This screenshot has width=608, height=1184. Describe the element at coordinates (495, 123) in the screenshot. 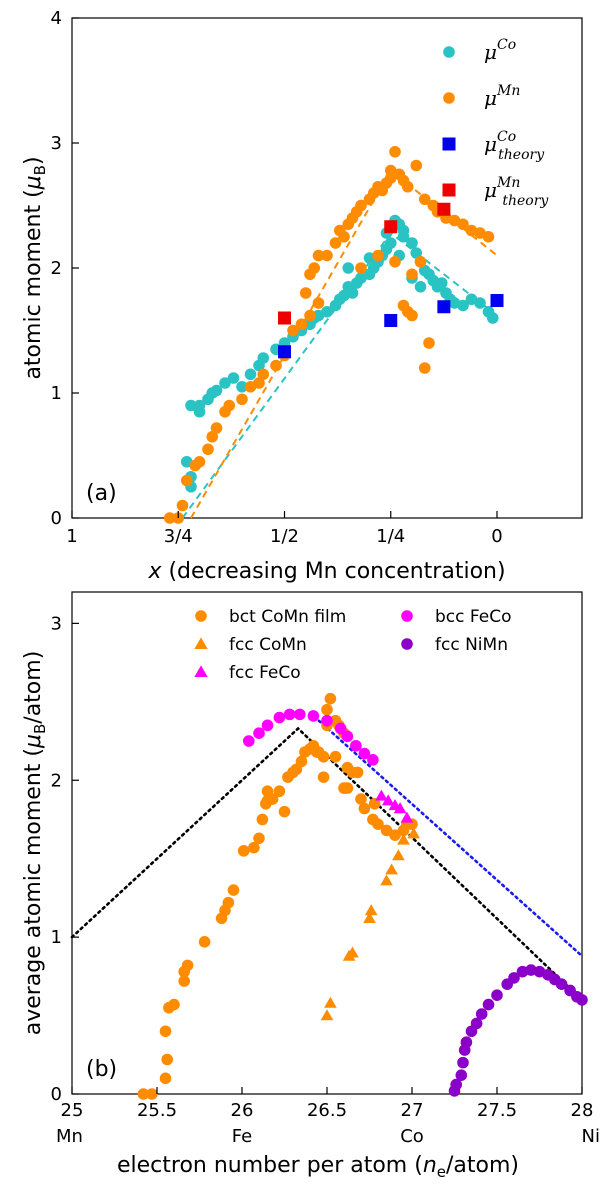

I see `panel-a-legend: μCo μMn μCo theory μMn theory` at that location.